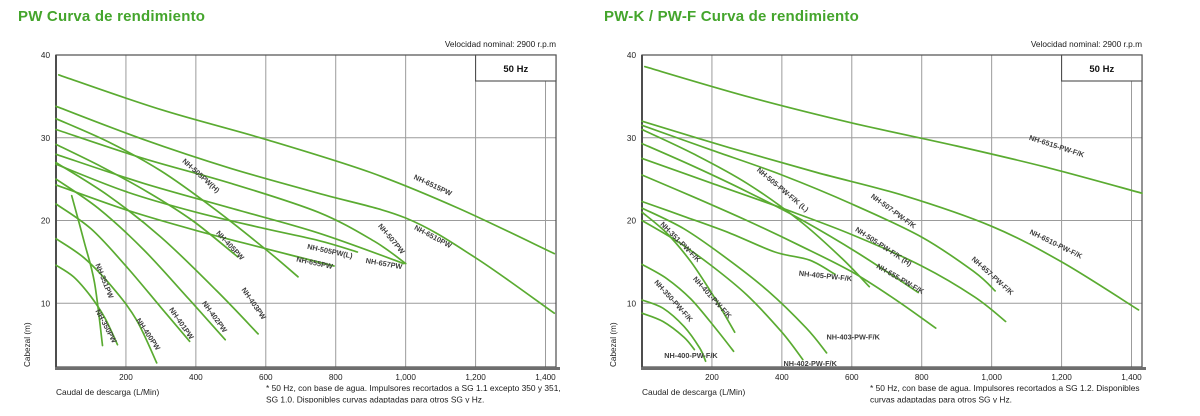 The height and width of the screenshot is (416, 1200). What do you see at coordinates (112, 16) in the screenshot?
I see `chart-pw-title: PW Curva de rendimiento` at bounding box center [112, 16].